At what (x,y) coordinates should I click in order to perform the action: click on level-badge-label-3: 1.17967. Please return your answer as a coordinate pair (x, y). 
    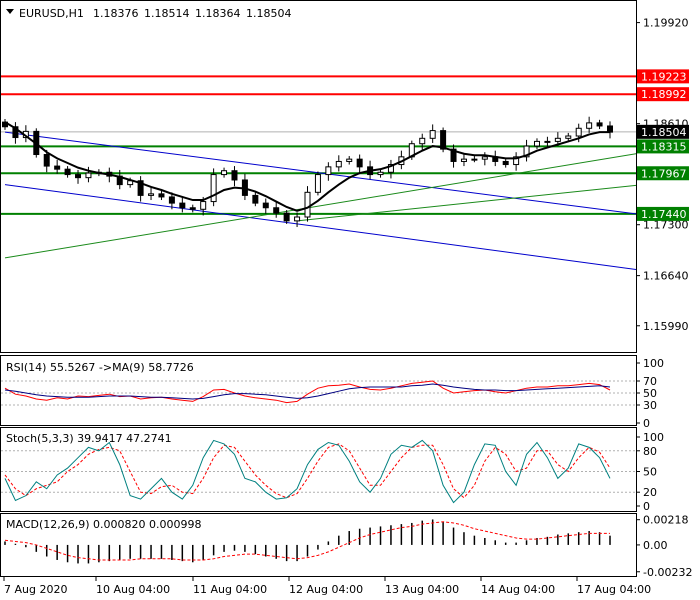
    Looking at the image, I should click on (664, 173).